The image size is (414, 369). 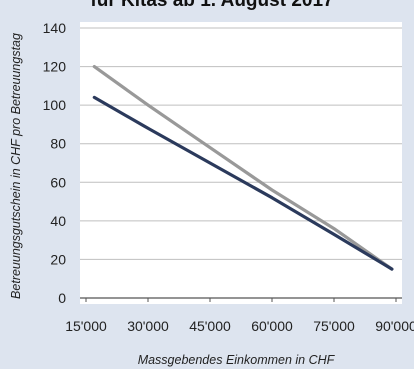 What do you see at coordinates (58, 259) in the screenshot?
I see `y-tick-label: 20` at bounding box center [58, 259].